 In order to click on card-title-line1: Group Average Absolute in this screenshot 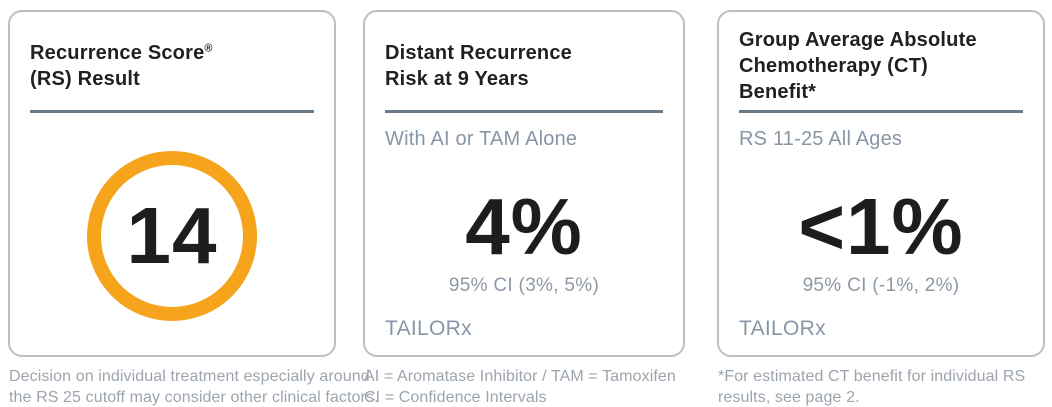, I will do `click(858, 40)`.